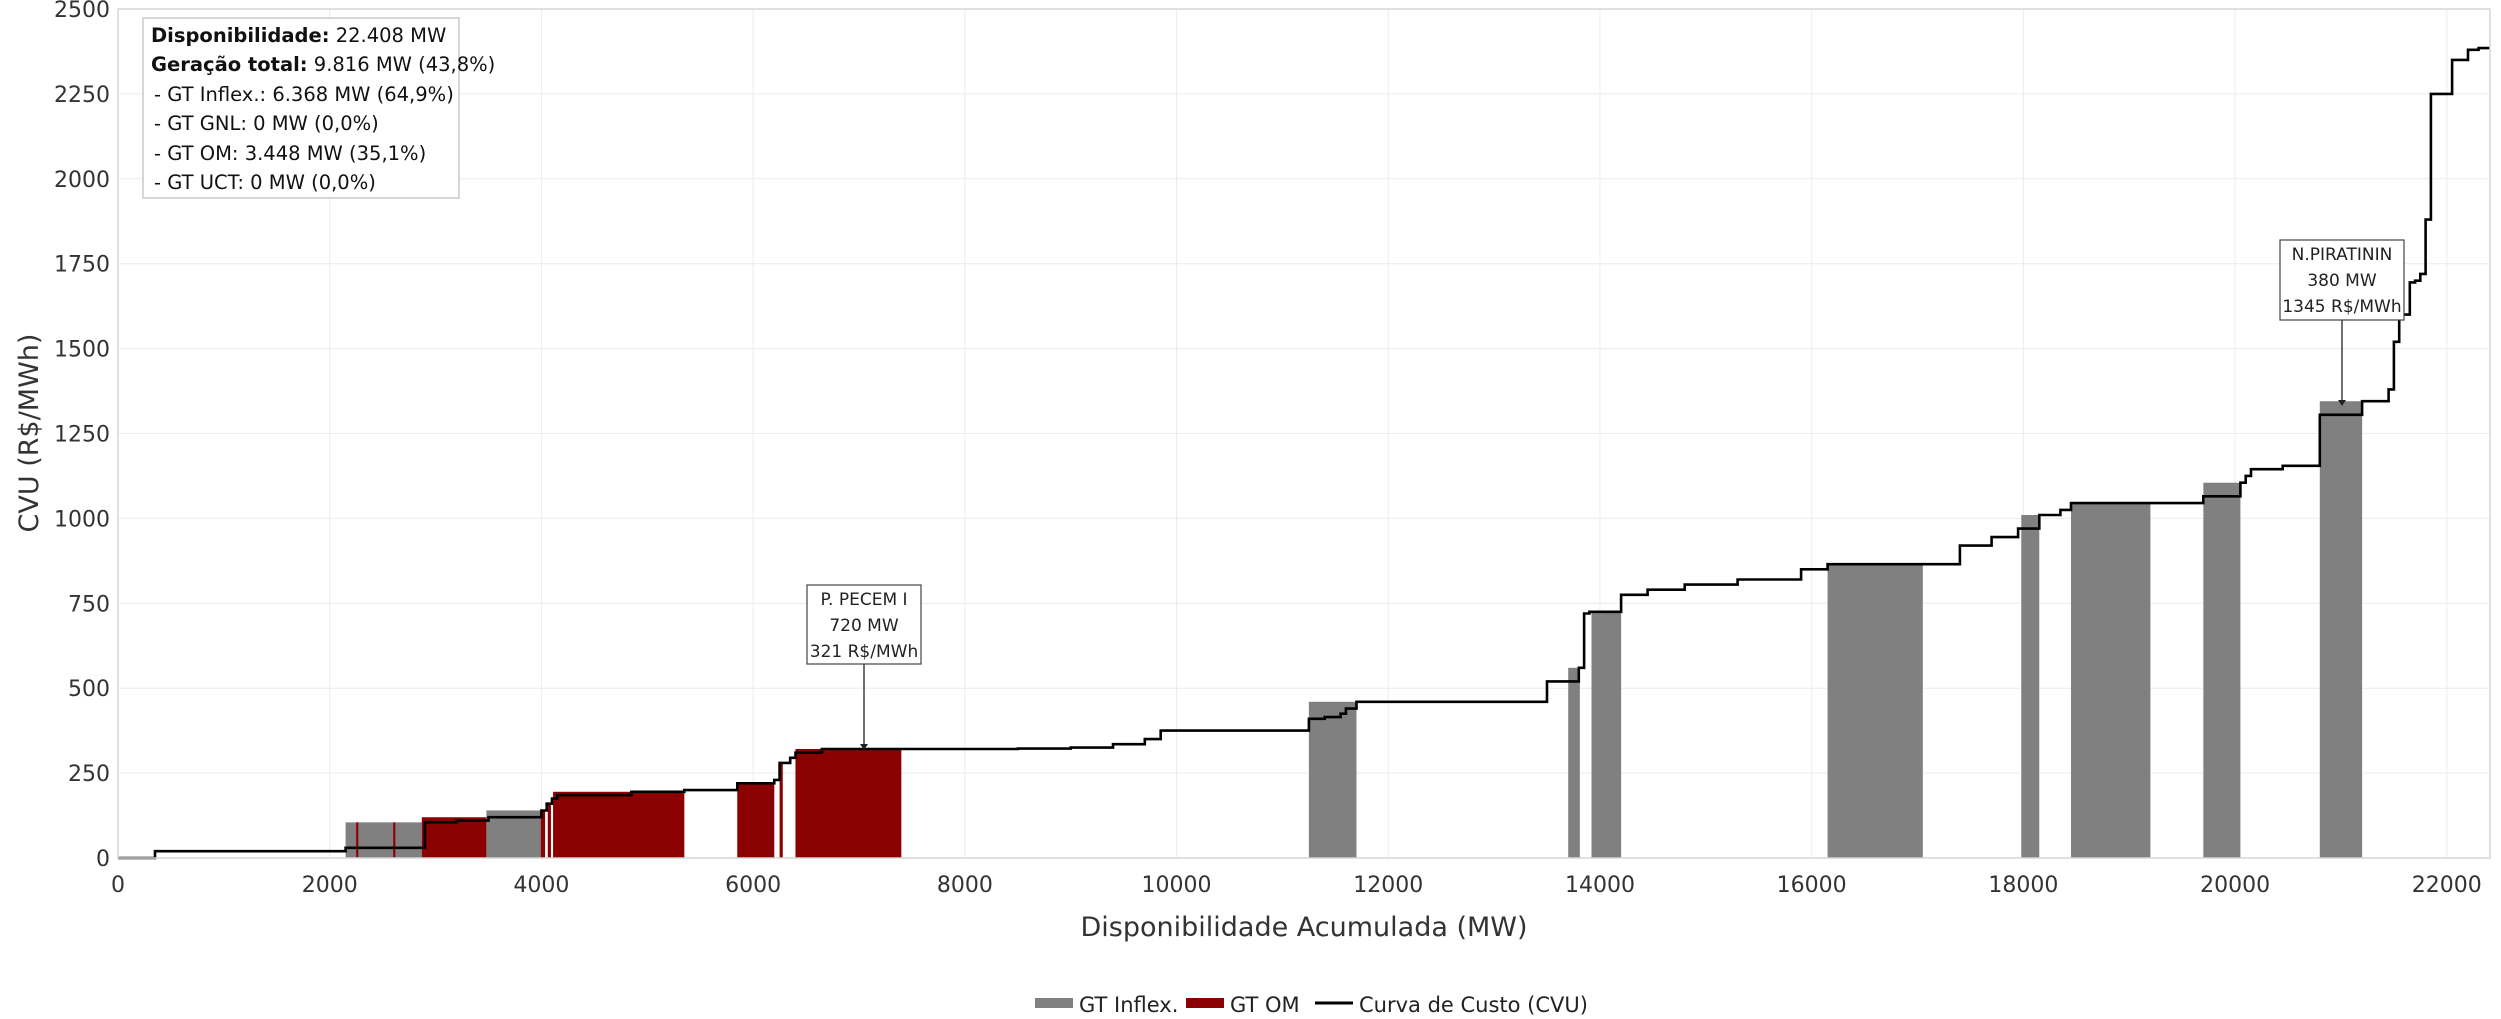  What do you see at coordinates (265, 182) in the screenshot?
I see `info-line-gt-uct: - GT UCT: 0 MW (0,0%)` at bounding box center [265, 182].